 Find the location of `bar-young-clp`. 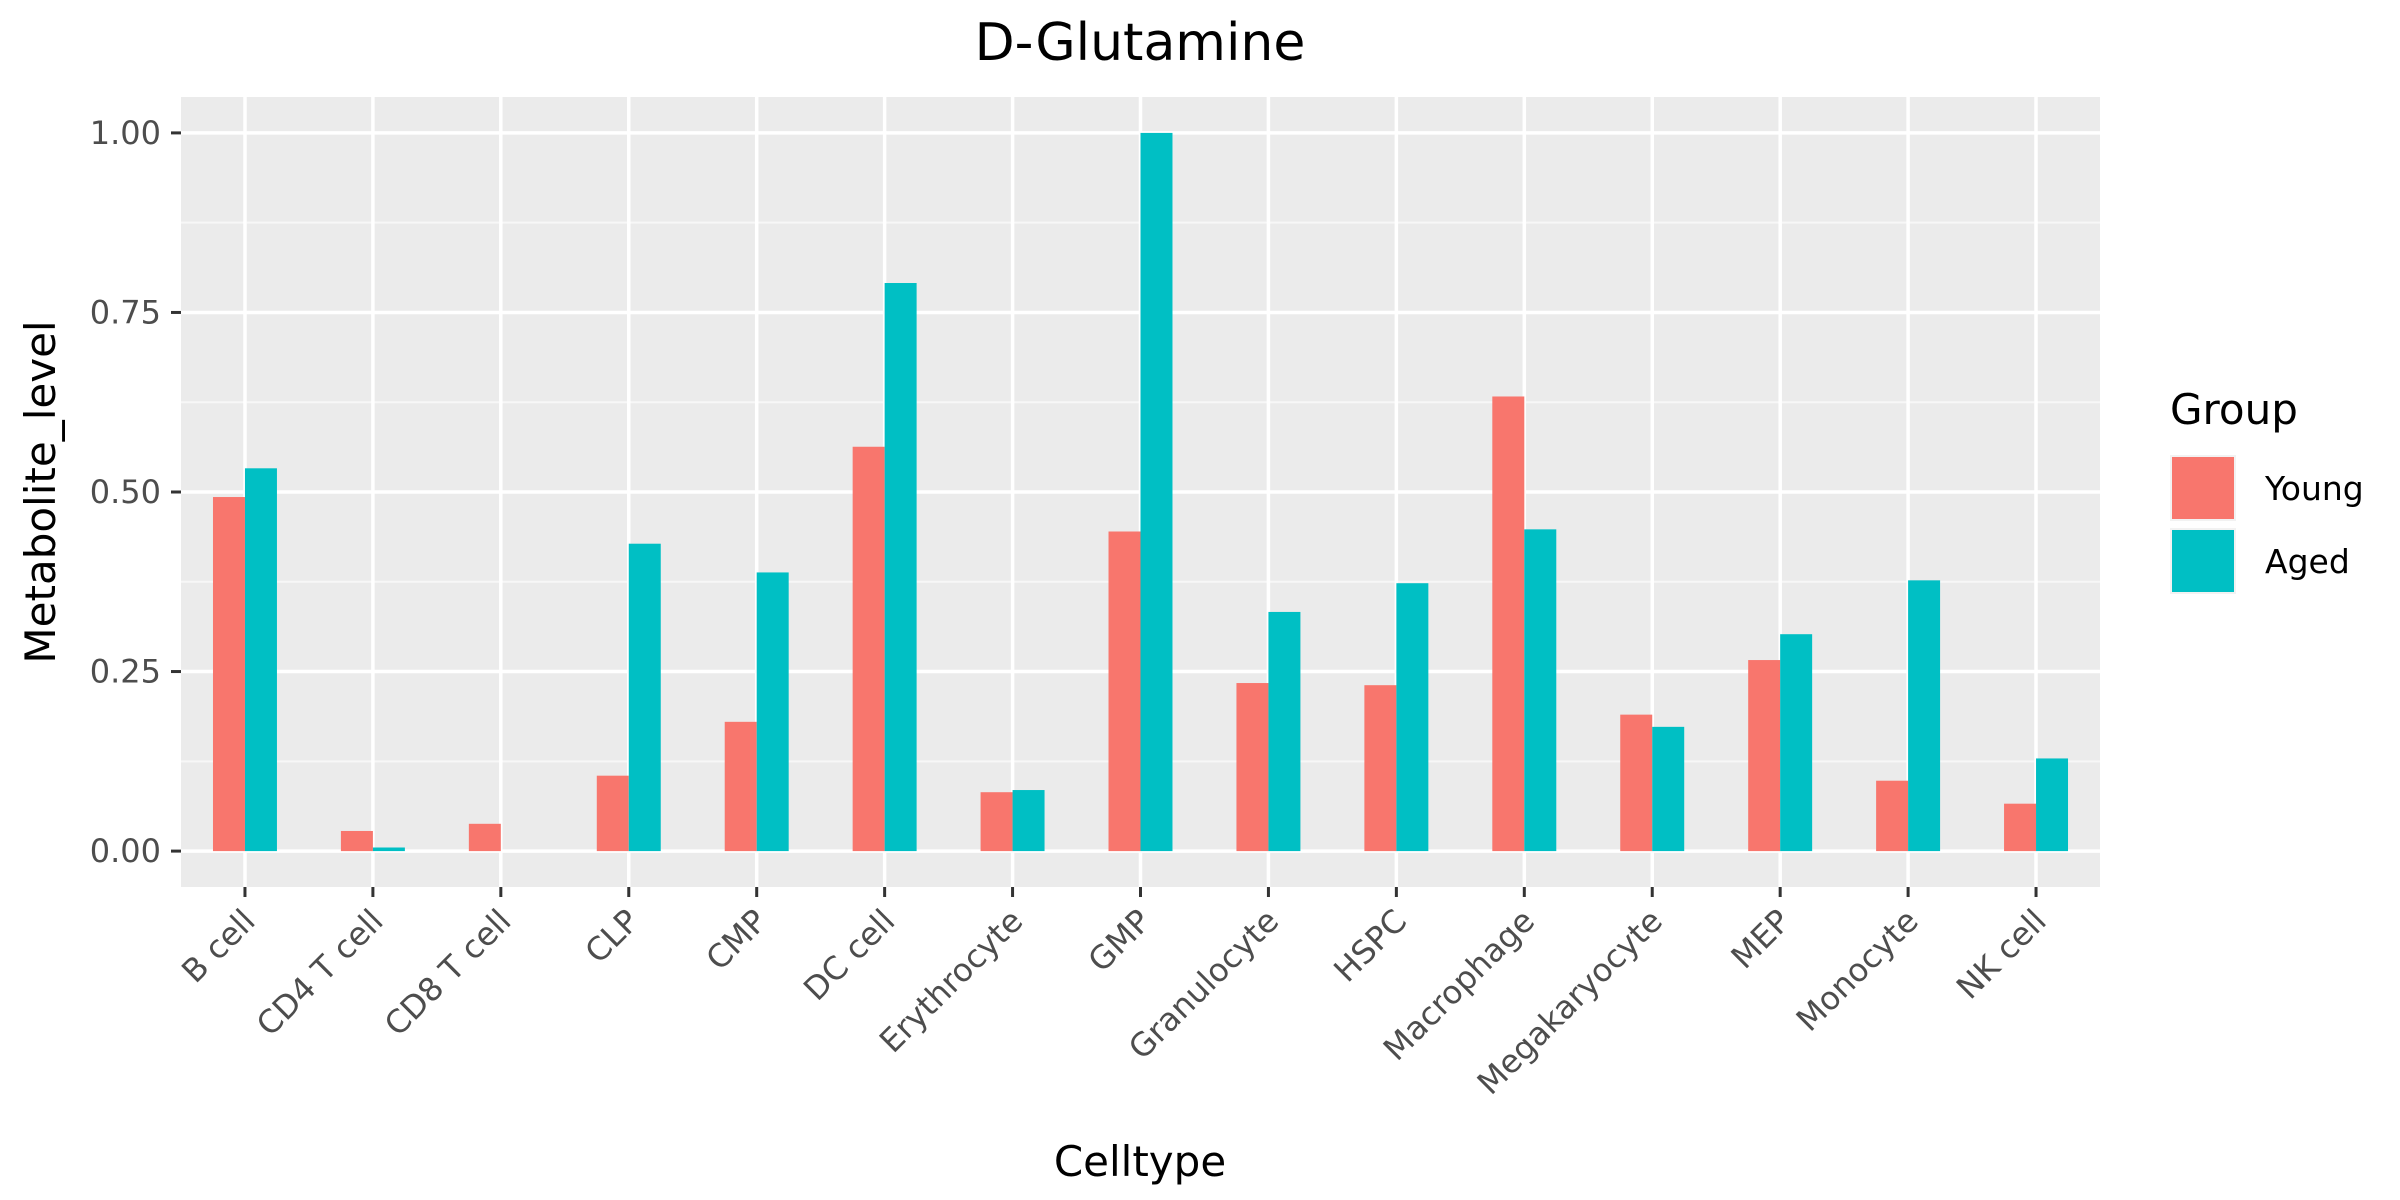

bar-young-clp is located at coordinates (612, 813).